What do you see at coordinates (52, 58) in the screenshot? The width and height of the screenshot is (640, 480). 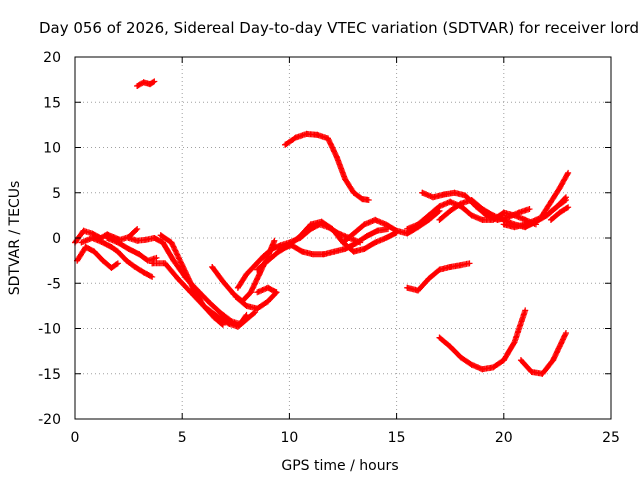 I see `y-tick-label: 20` at bounding box center [52, 58].